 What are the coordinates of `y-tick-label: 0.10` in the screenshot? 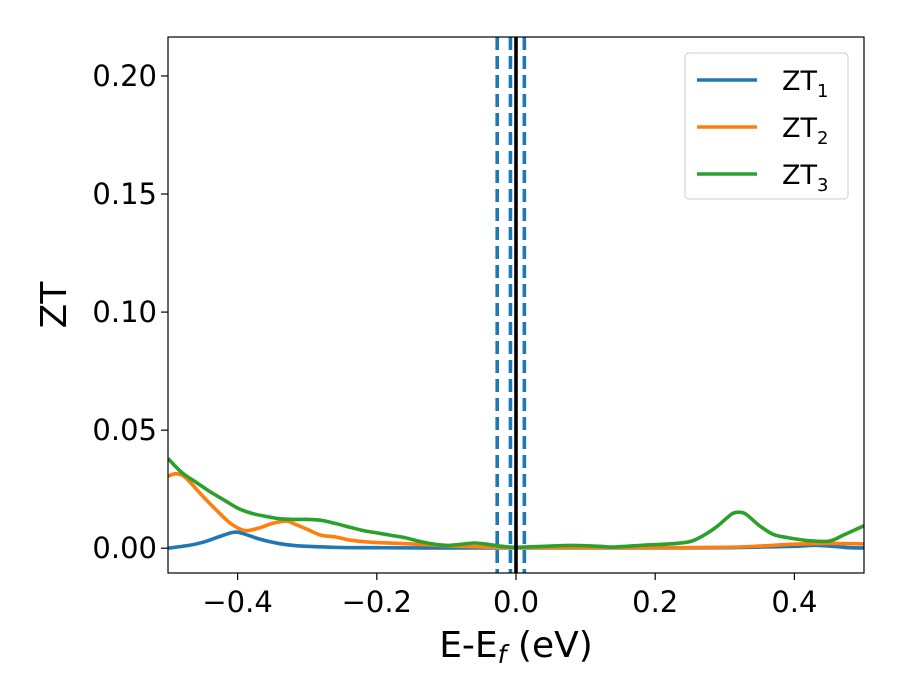 It's located at (124, 312).